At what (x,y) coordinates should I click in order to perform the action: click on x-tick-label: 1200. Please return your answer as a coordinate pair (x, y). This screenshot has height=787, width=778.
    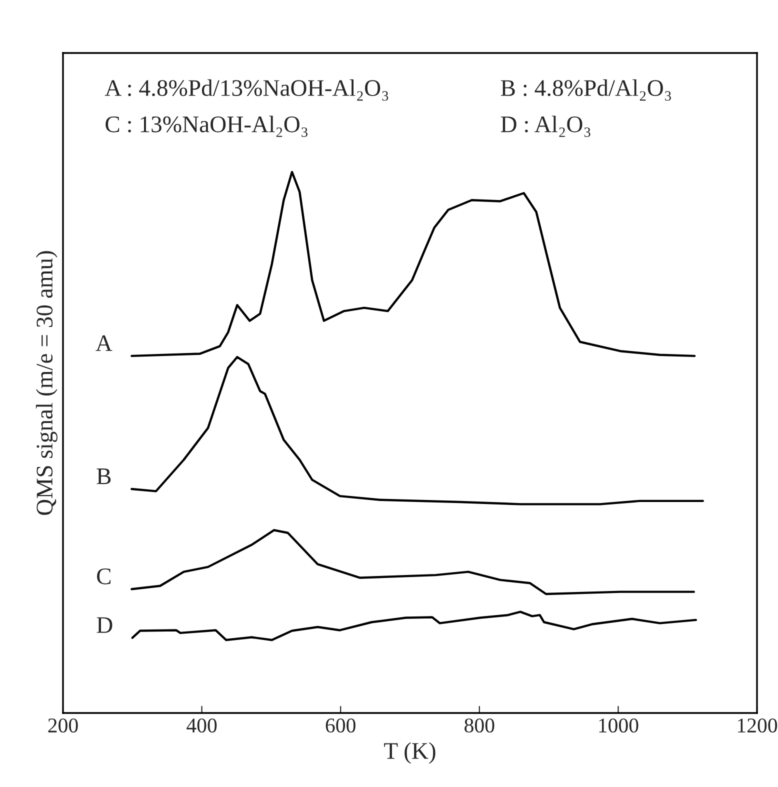
    Looking at the image, I should click on (758, 725).